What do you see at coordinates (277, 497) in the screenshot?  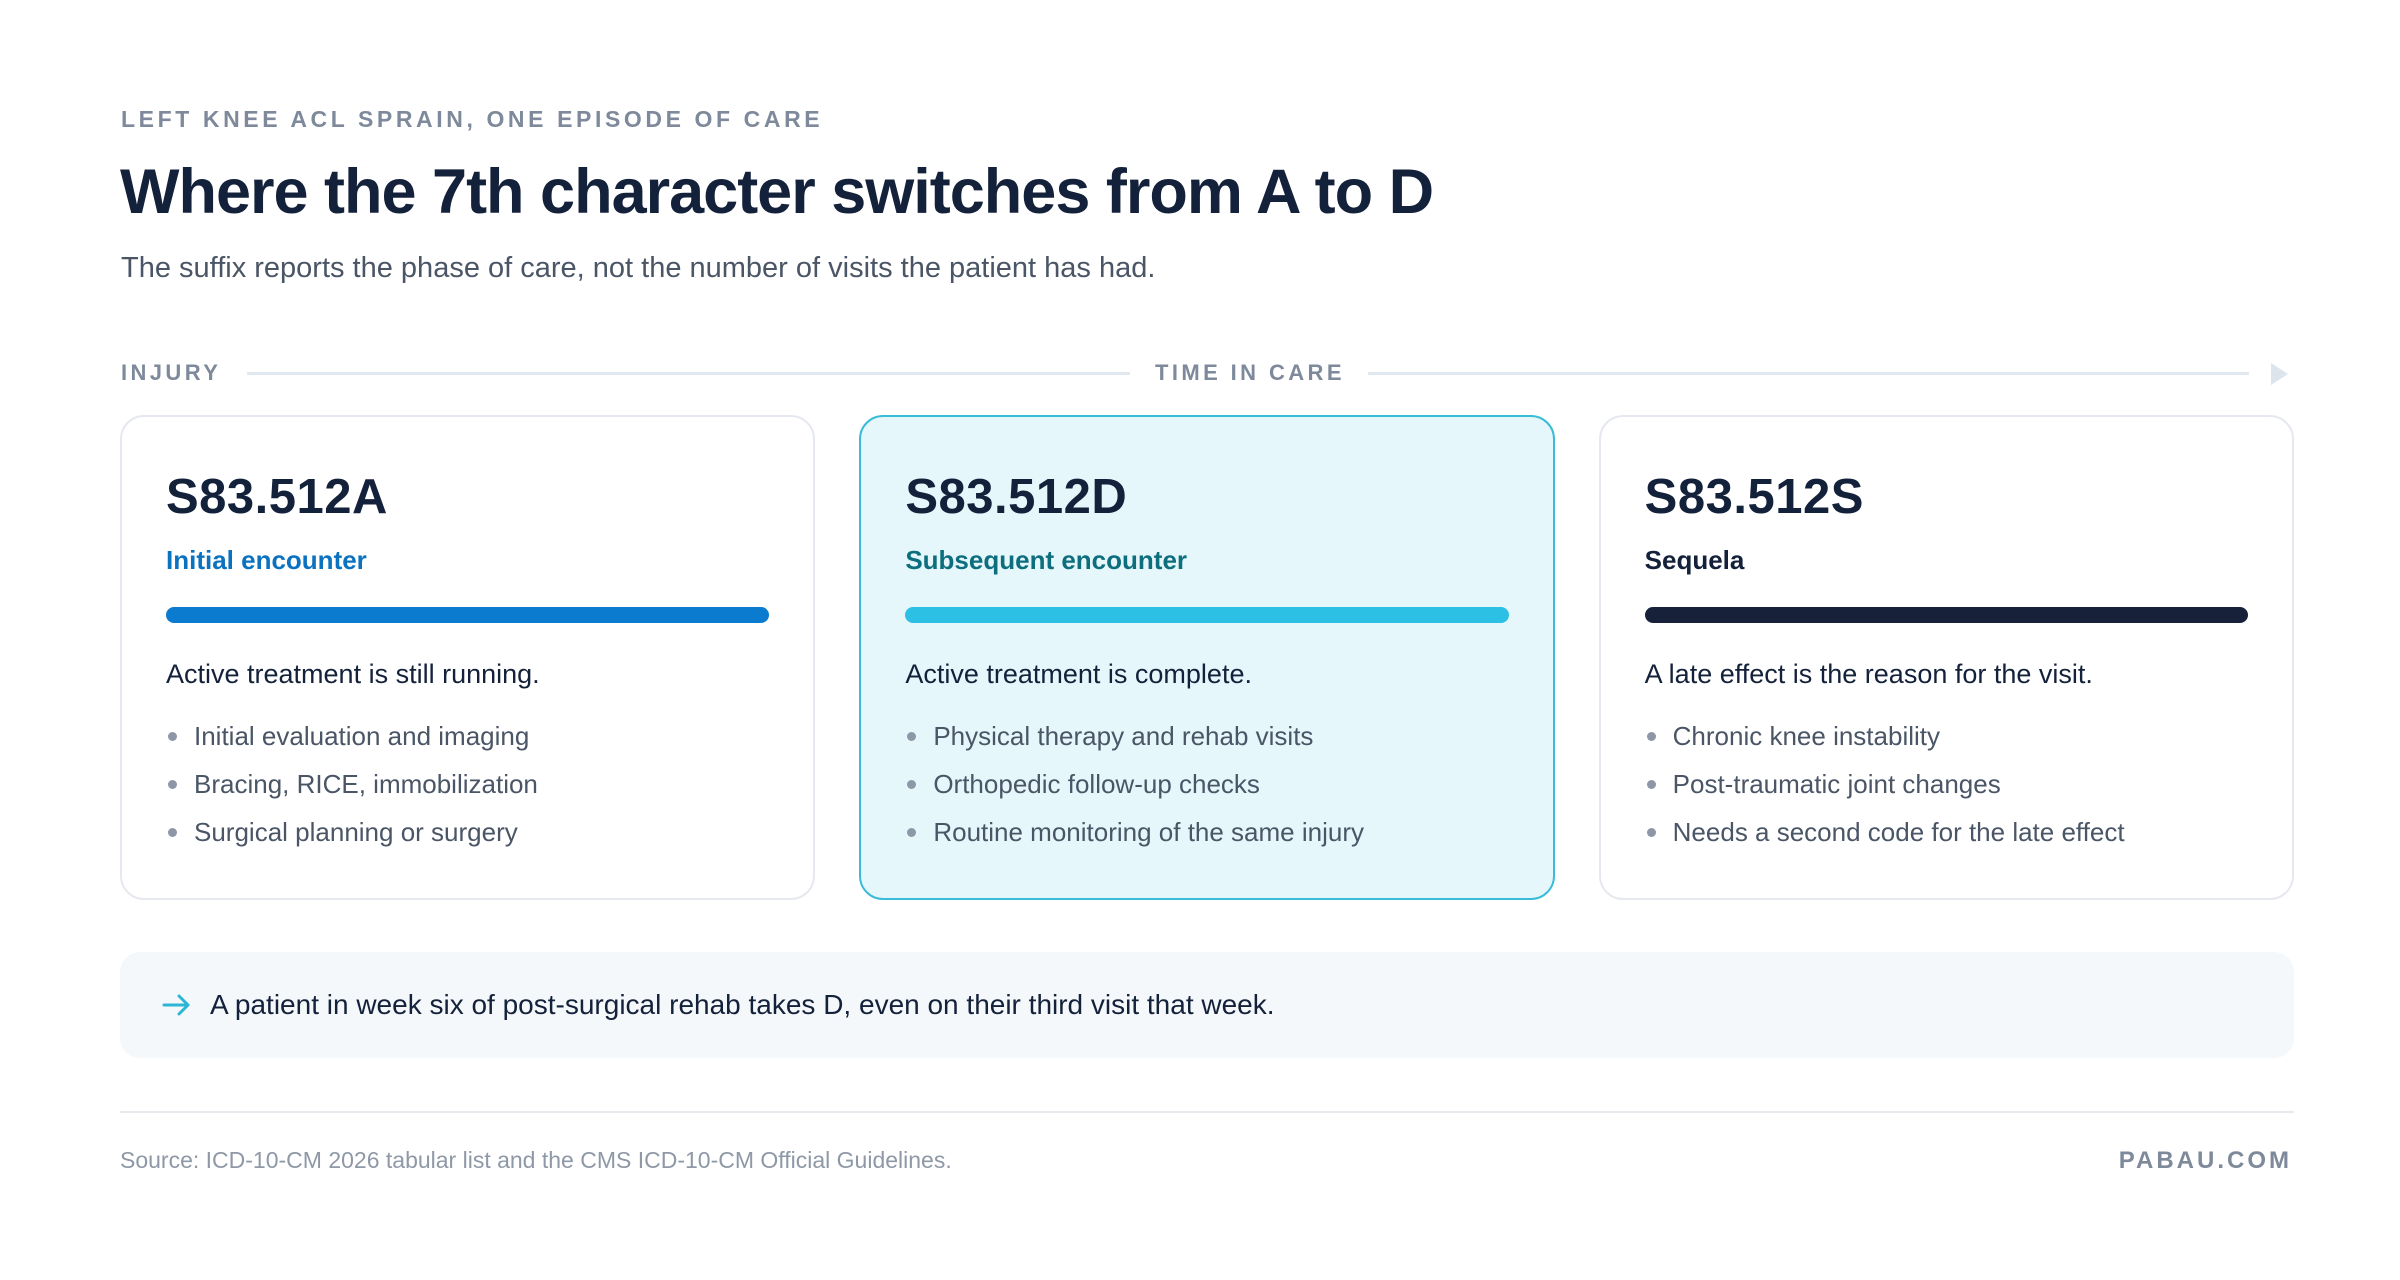 I see `card-code: S83.512A` at bounding box center [277, 497].